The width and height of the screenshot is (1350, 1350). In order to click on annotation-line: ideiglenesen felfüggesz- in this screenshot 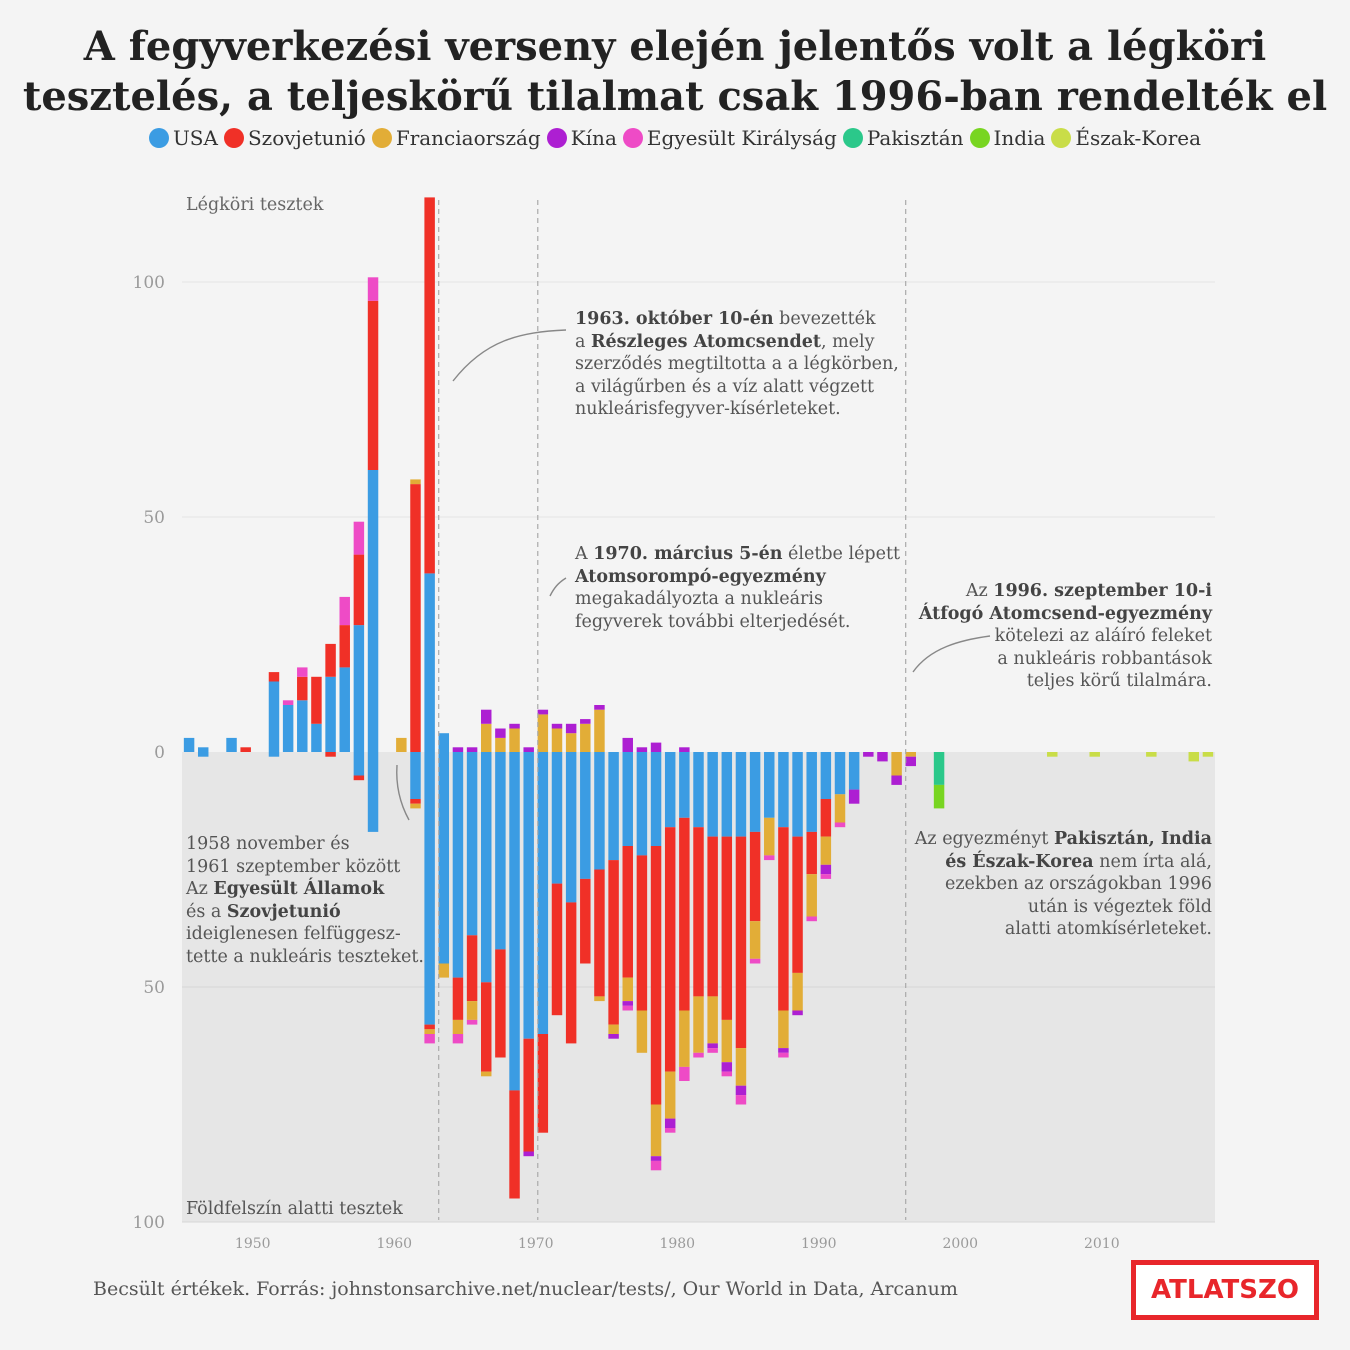, I will do `click(305, 934)`.